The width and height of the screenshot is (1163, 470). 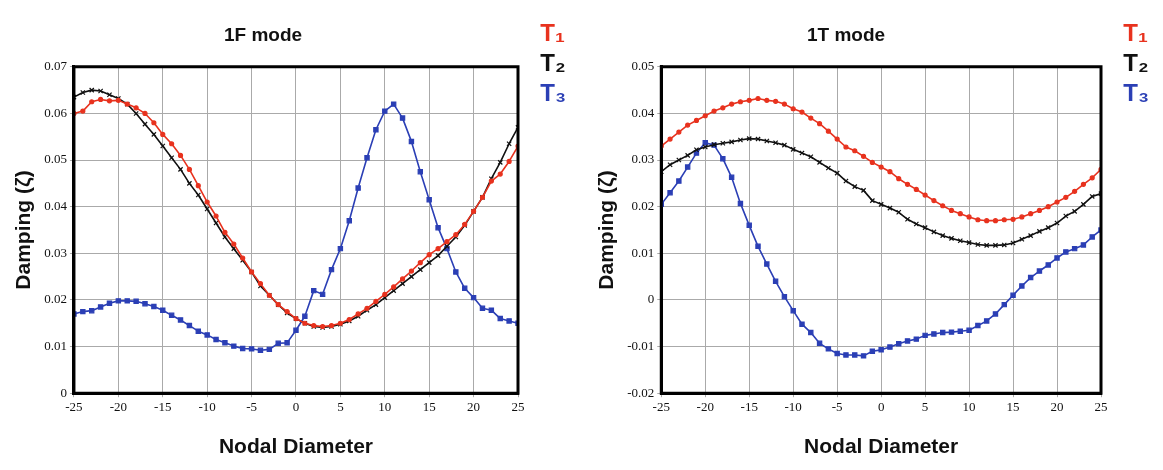 What do you see at coordinates (56, 112) in the screenshot?
I see `y-tick-label: 0.06` at bounding box center [56, 112].